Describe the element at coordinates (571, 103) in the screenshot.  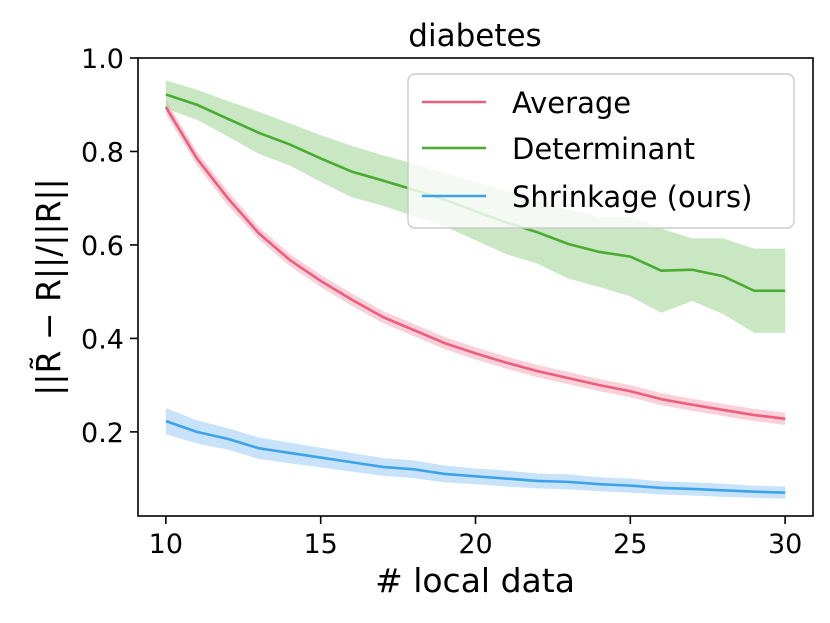
I see `legend-label-average: Average` at that location.